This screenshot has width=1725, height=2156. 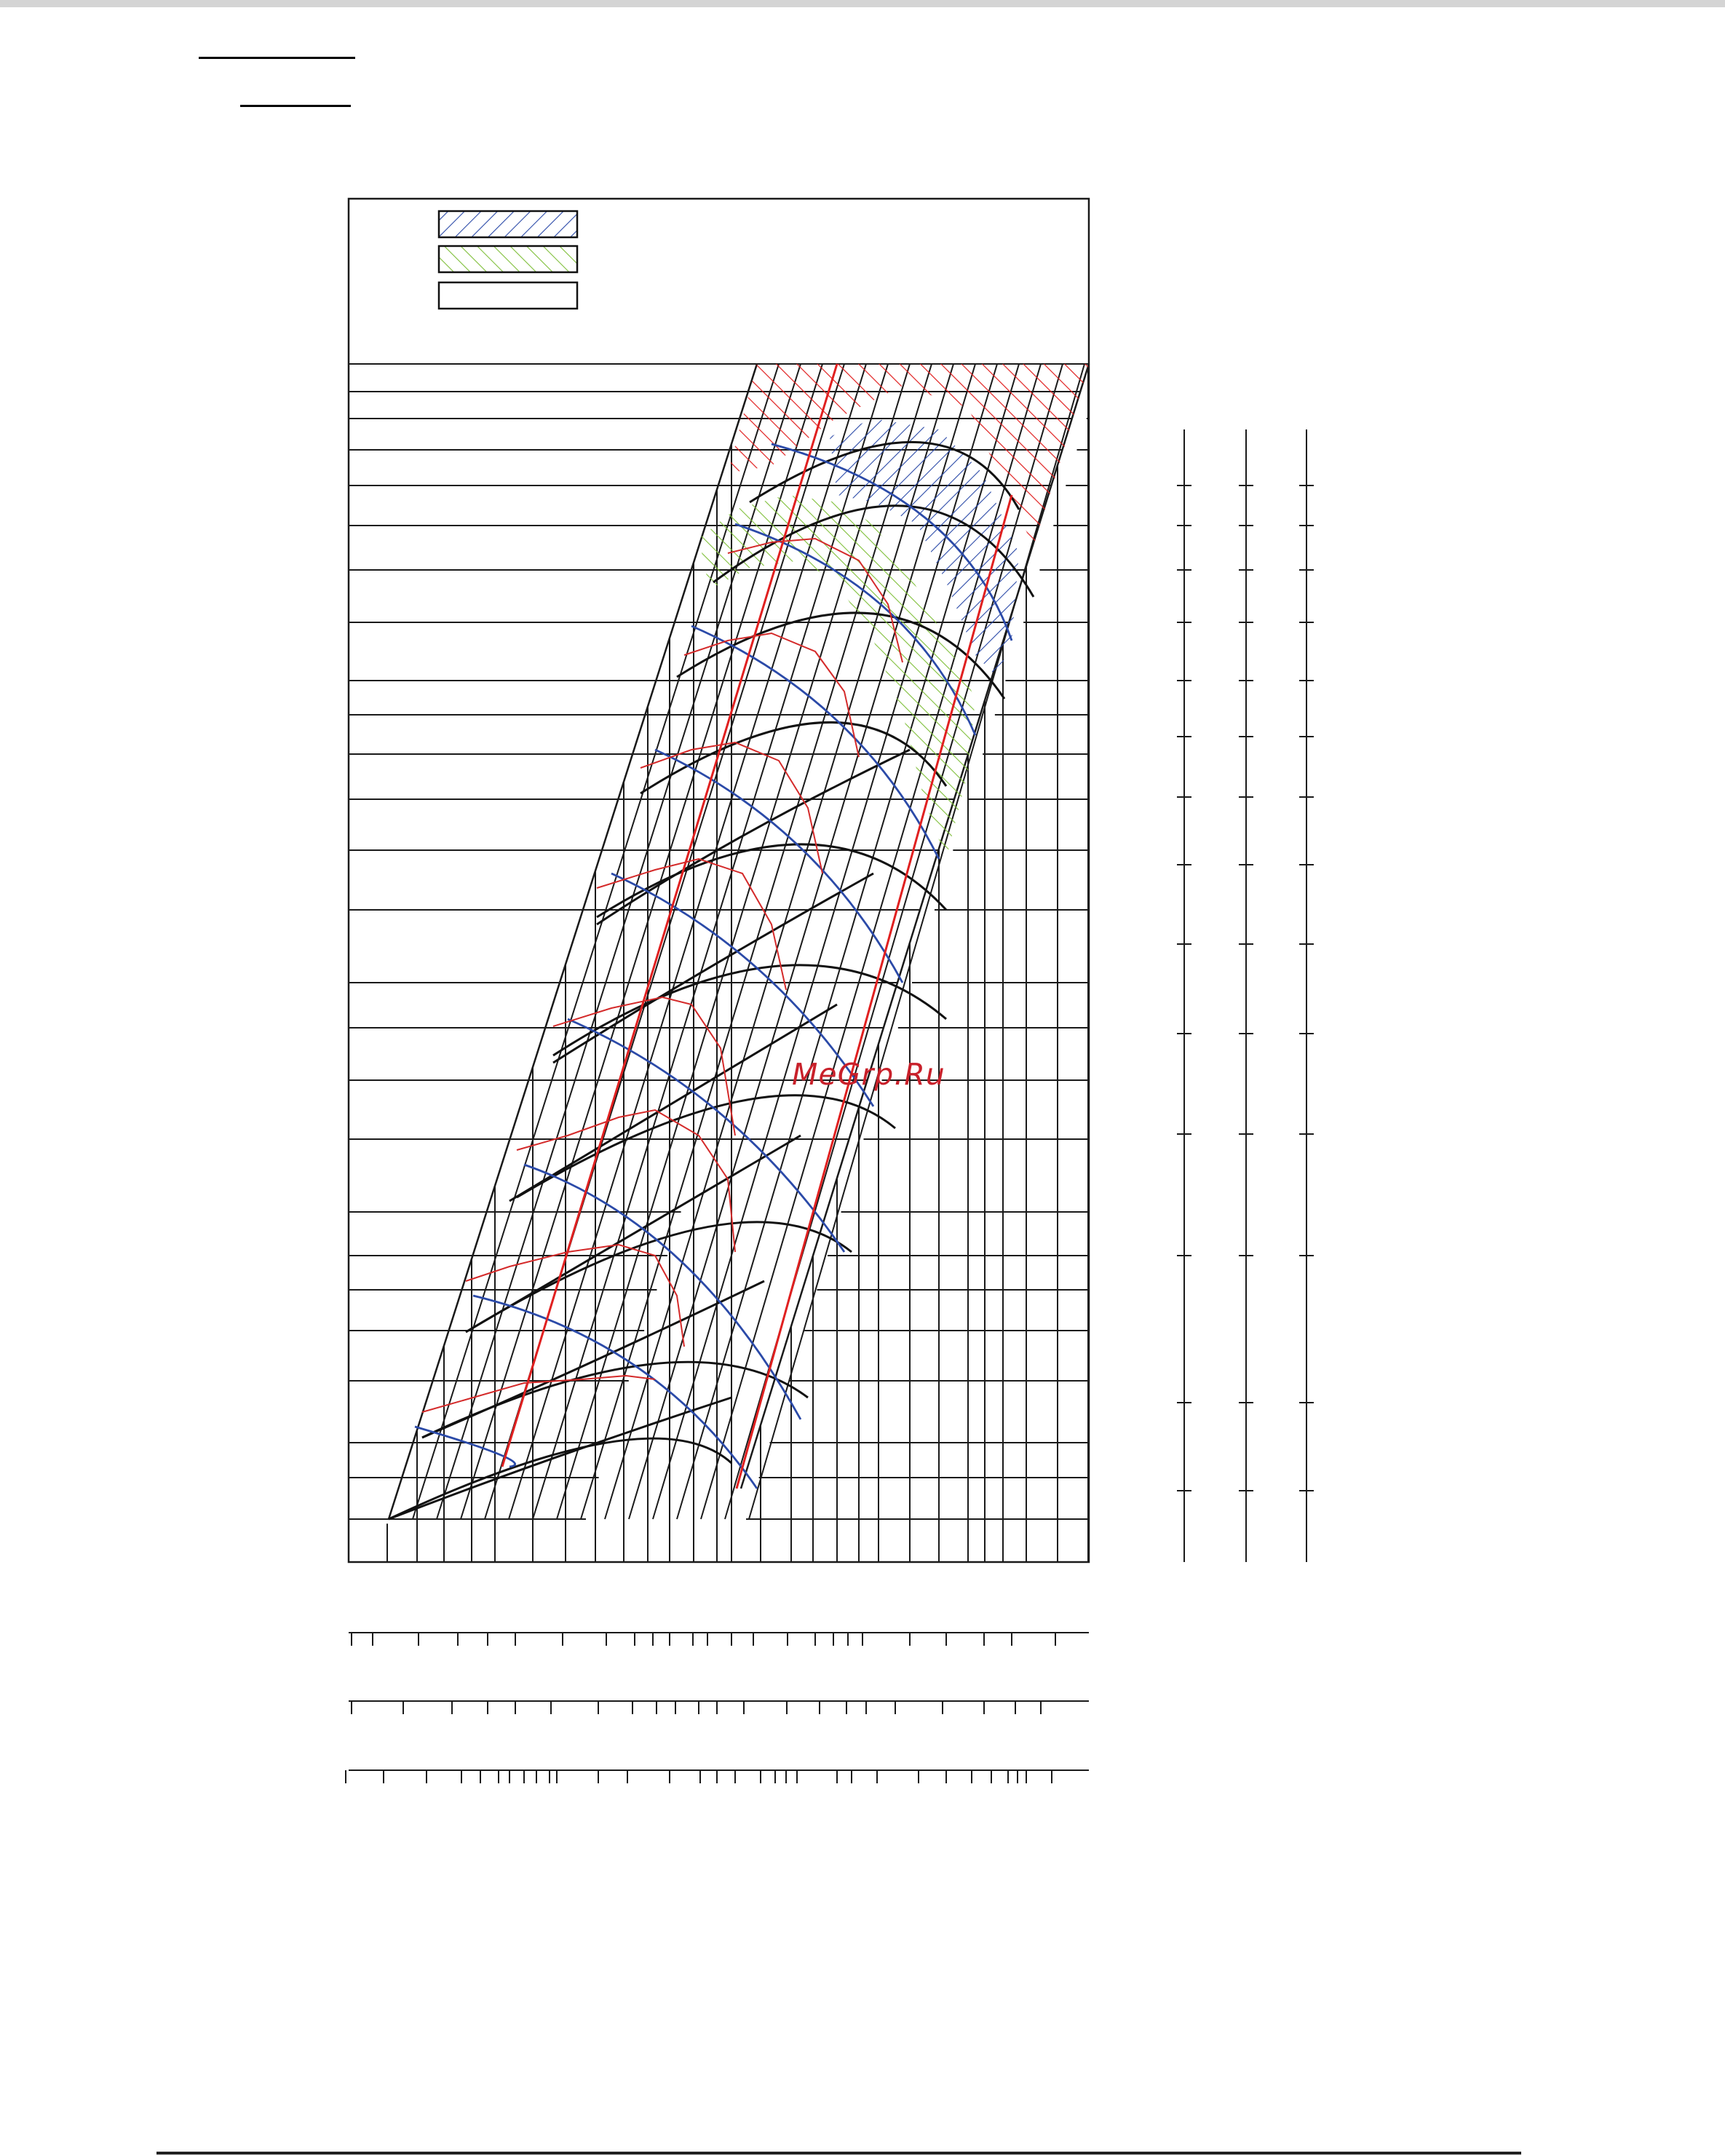 I want to click on region-edge-right, so click(x=914, y=926).